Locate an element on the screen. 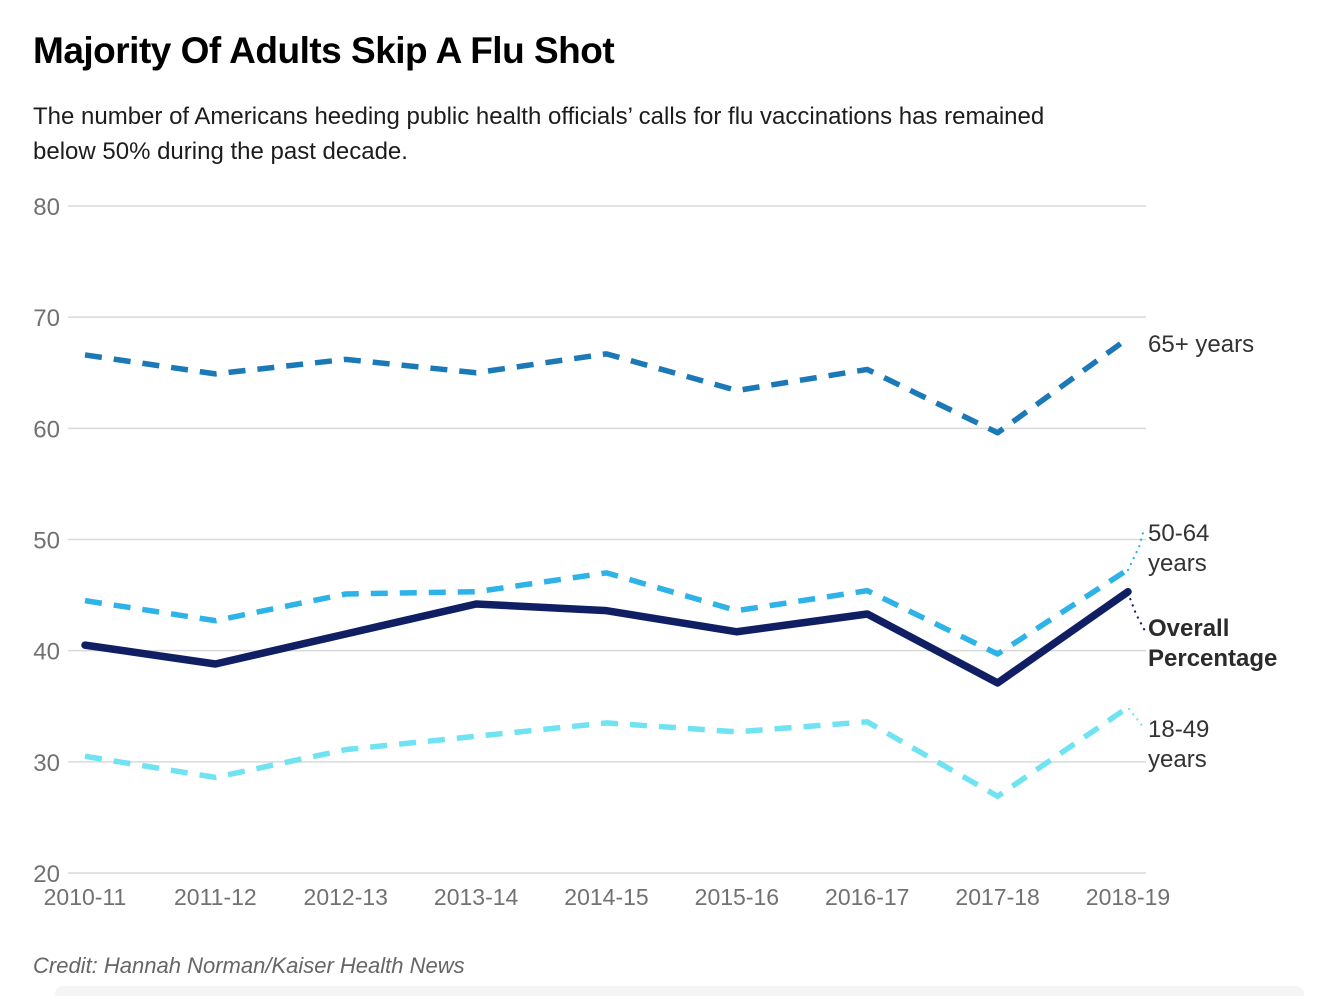  series-label-text: Overall is located at coordinates (1188, 628).